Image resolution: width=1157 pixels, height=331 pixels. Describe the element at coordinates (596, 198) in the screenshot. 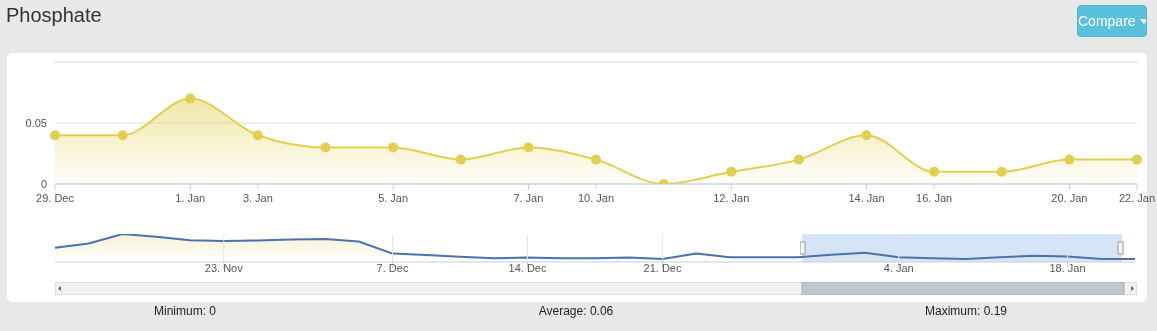

I see `x-tick-label: 10. Jan` at that location.